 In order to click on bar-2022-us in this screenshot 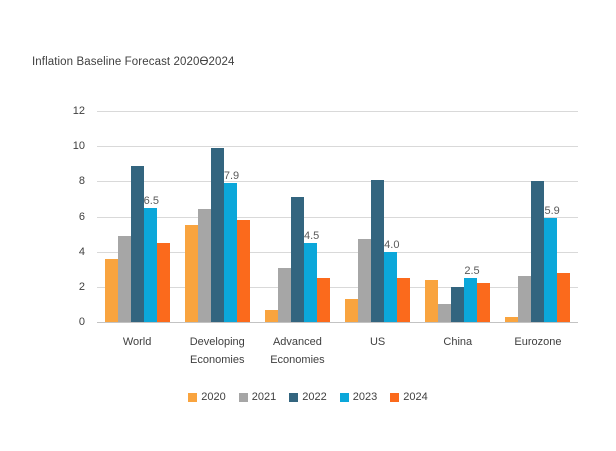, I will do `click(378, 250)`.